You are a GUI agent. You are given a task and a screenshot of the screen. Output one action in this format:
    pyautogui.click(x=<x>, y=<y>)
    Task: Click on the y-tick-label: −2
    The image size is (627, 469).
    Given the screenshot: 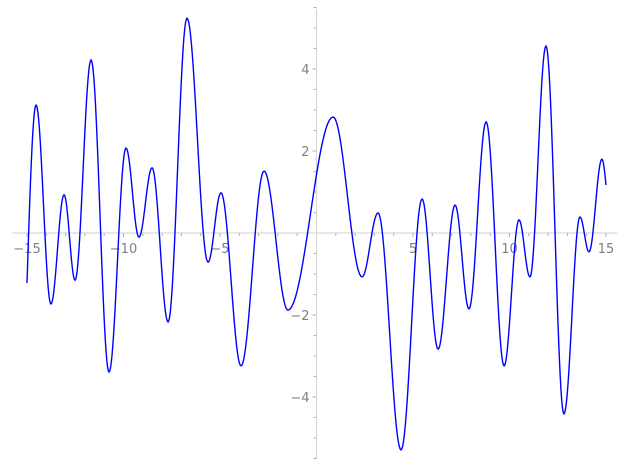 What is the action you would take?
    pyautogui.click(x=299, y=316)
    